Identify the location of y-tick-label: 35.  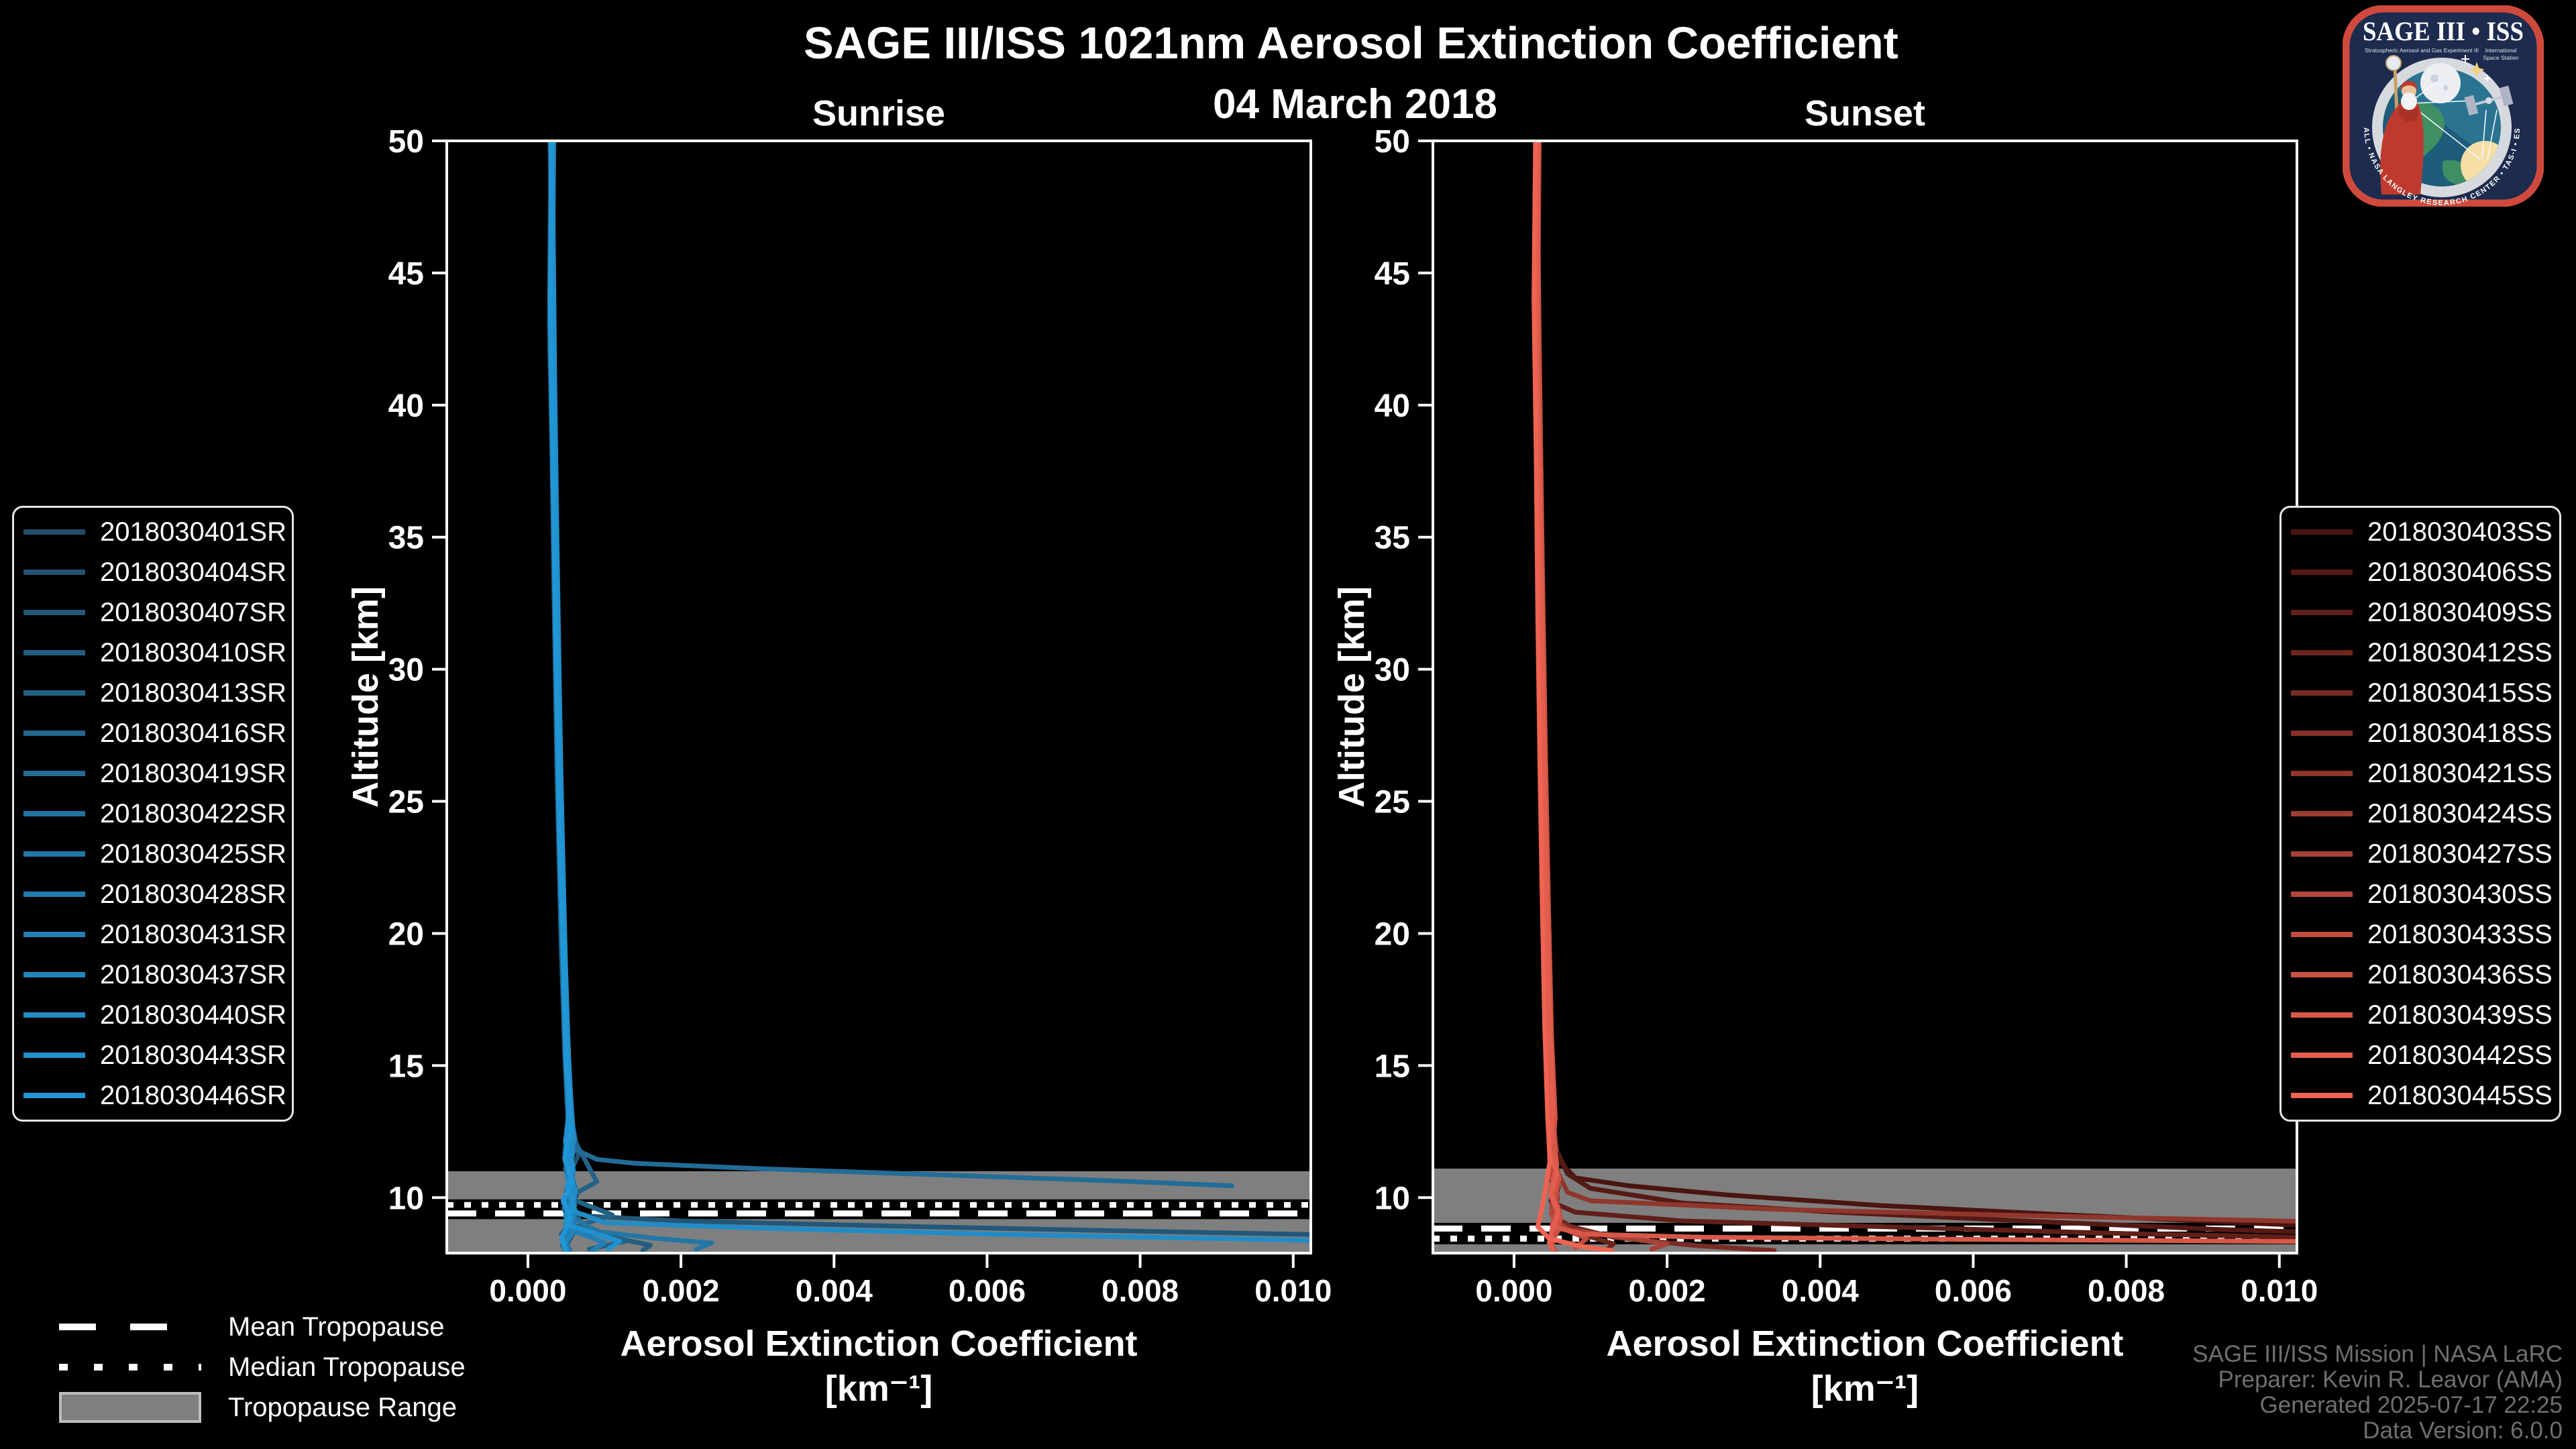
(1392, 538).